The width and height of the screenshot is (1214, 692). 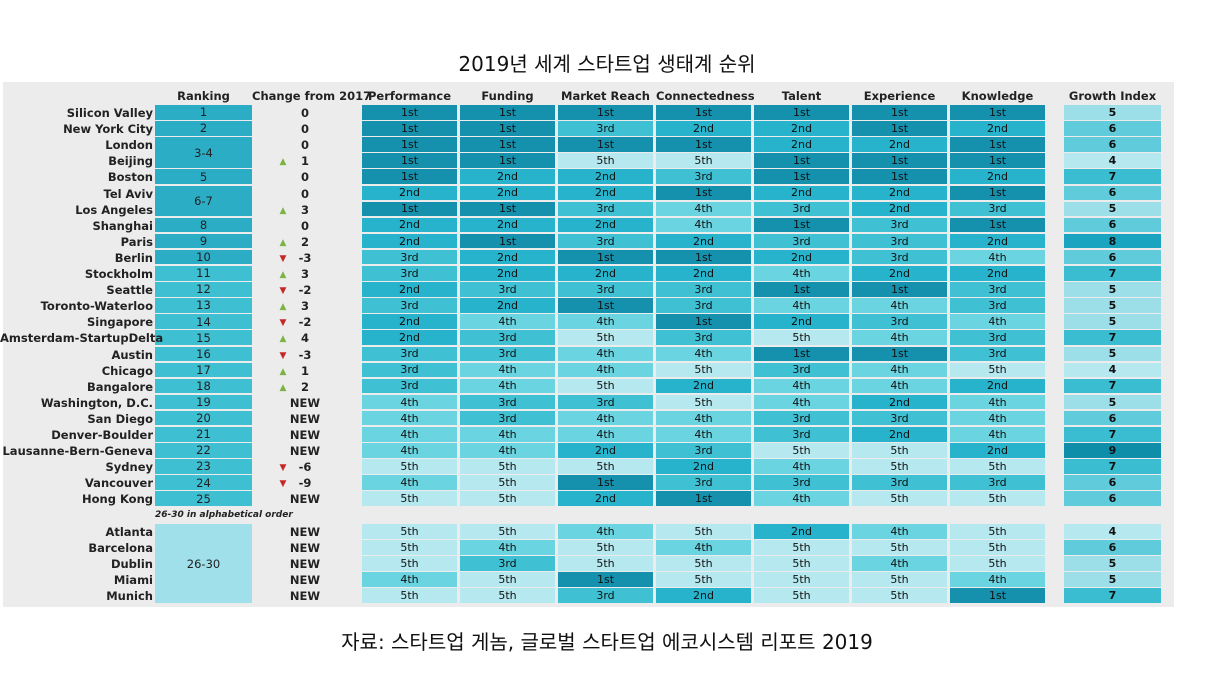 I want to click on city-label: Dublin, so click(x=131, y=564).